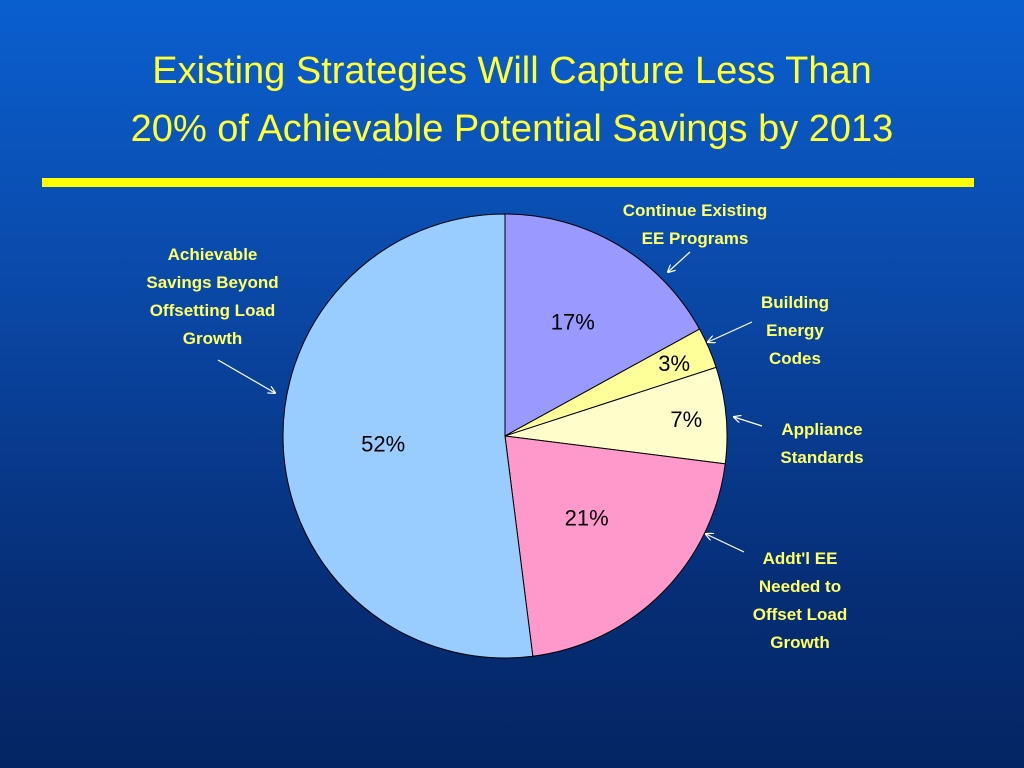 The height and width of the screenshot is (768, 1024). I want to click on callout-line: Savings Beyond, so click(212, 282).